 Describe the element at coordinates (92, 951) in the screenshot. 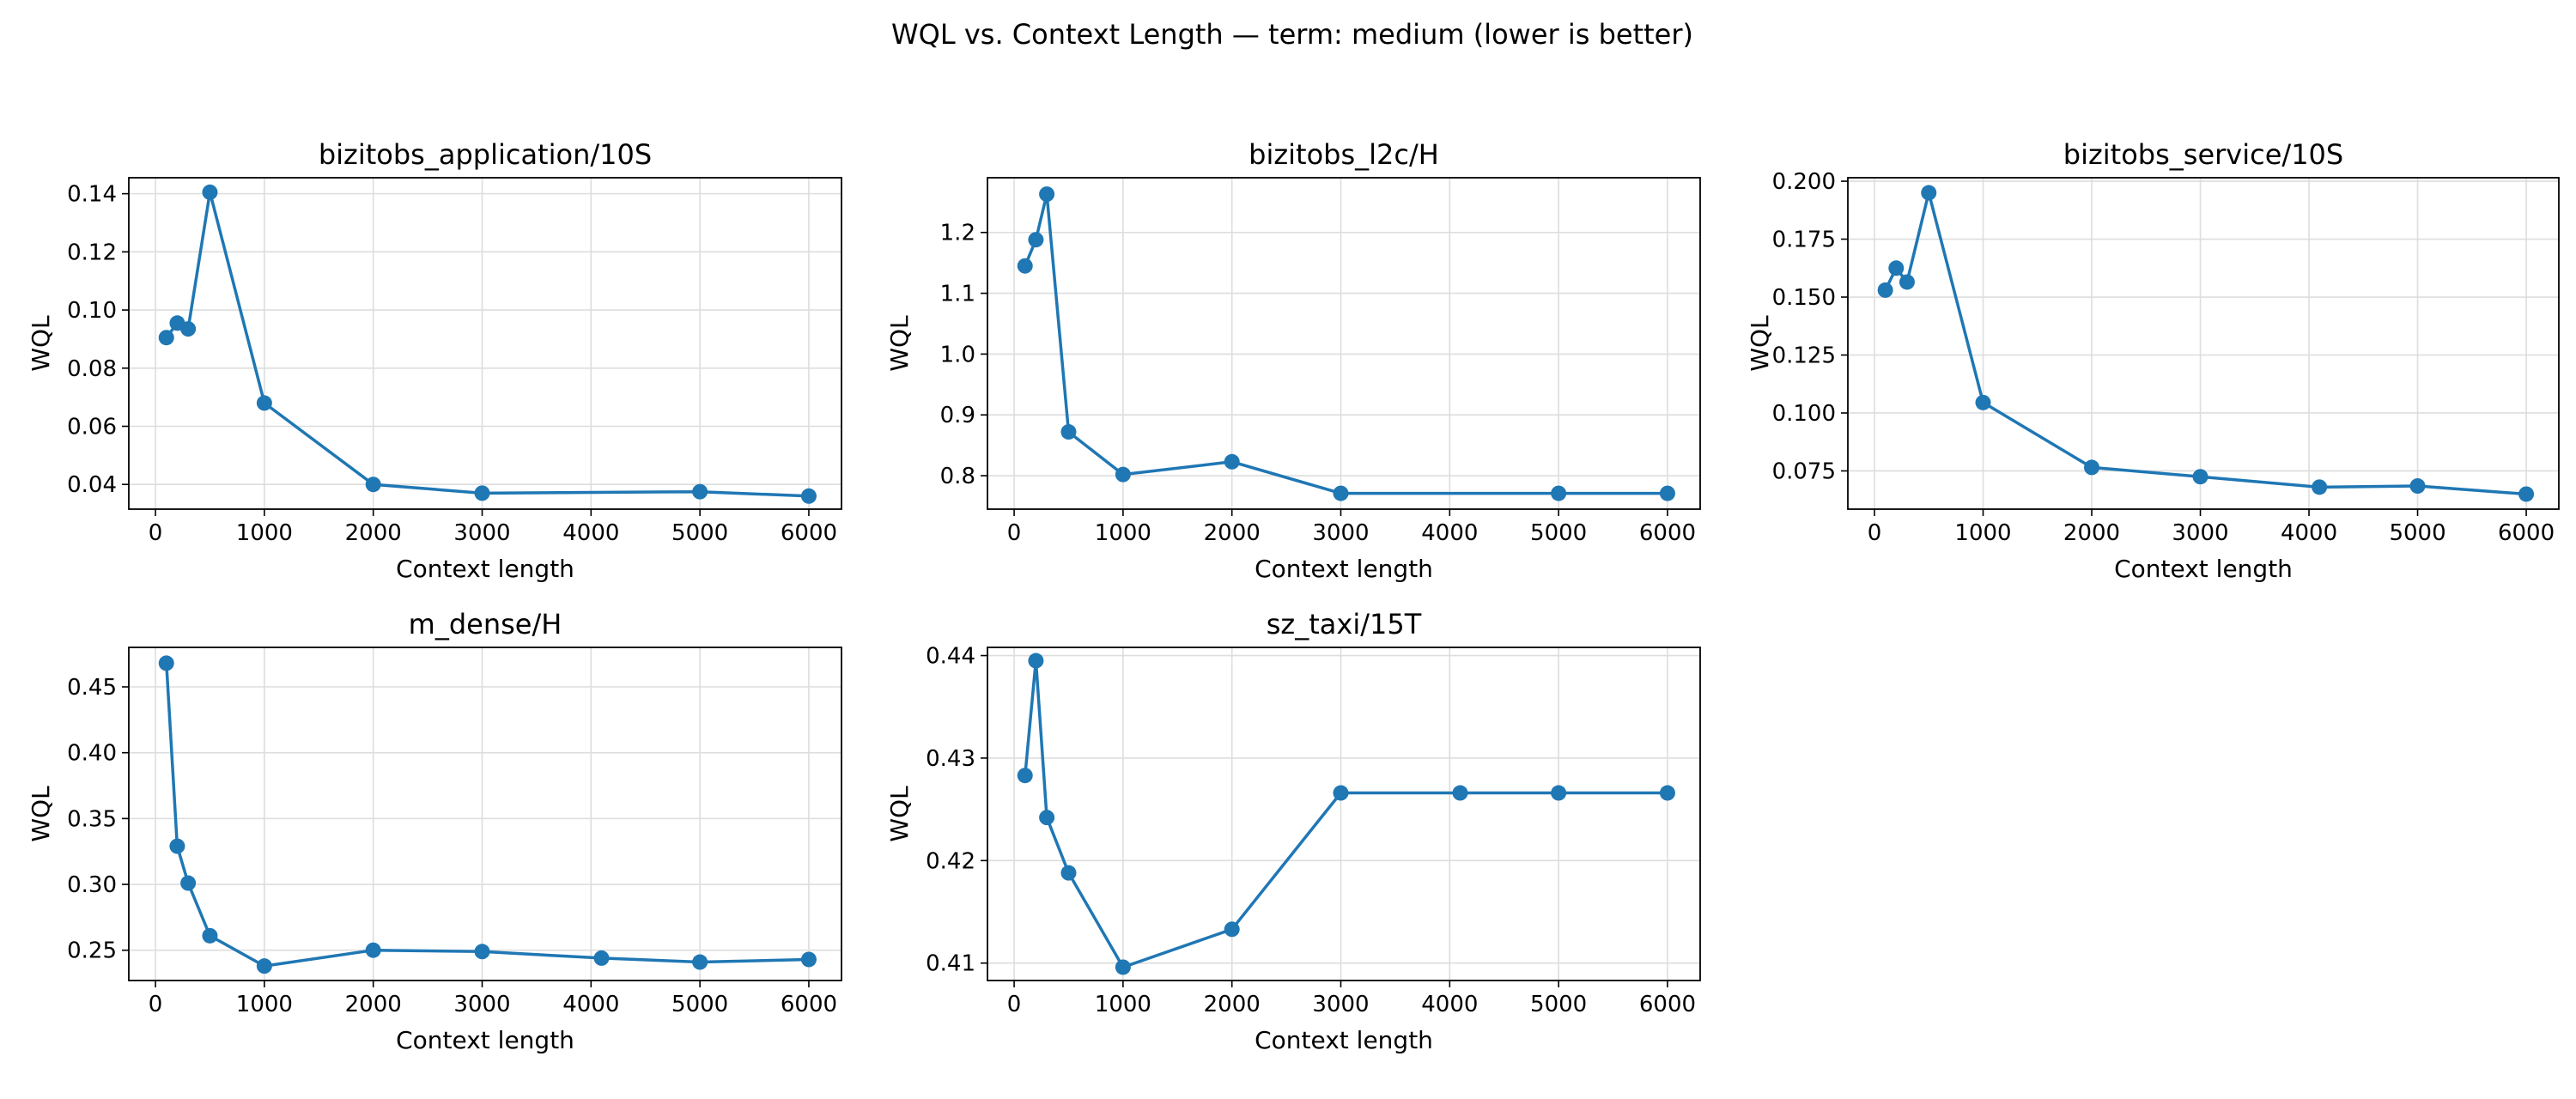

I see `y-tick-label: 0.25` at that location.